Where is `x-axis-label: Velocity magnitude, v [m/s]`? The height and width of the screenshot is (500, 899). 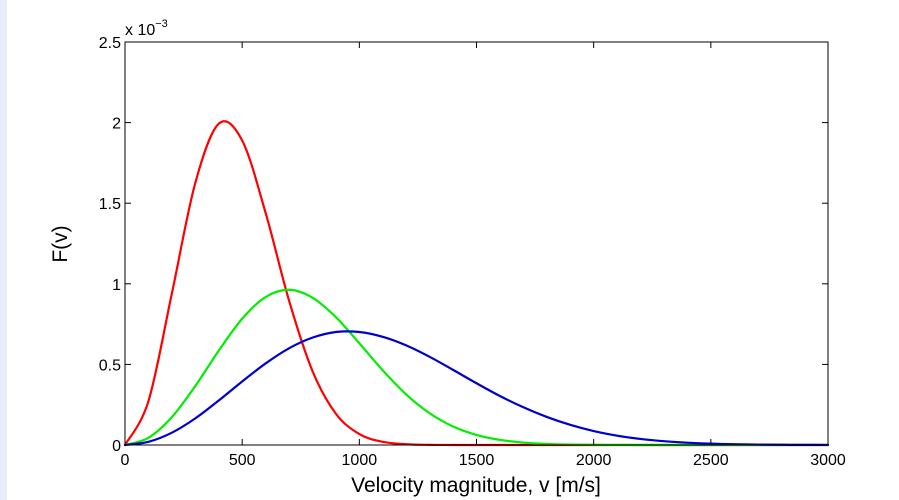
x-axis-label: Velocity magnitude, v [m/s] is located at coordinates (476, 485).